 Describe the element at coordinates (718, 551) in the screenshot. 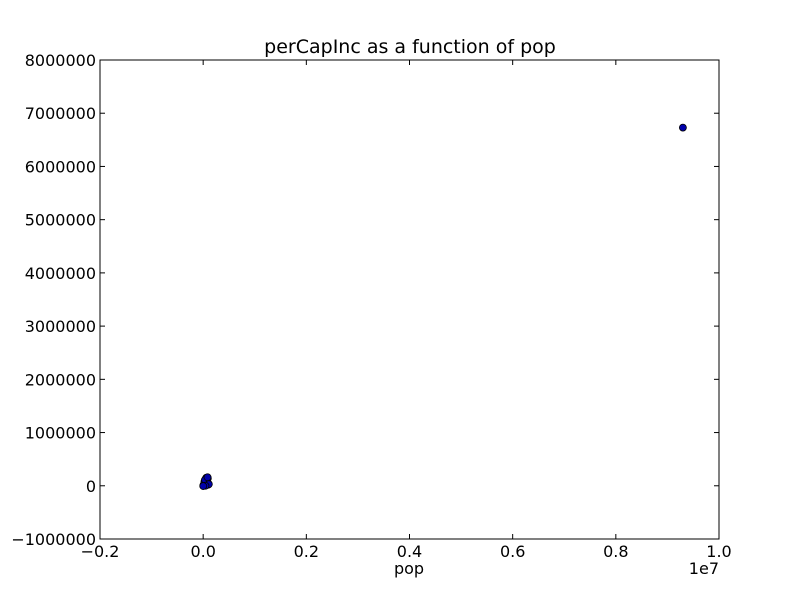

I see `x-tick-label: 1.0` at that location.